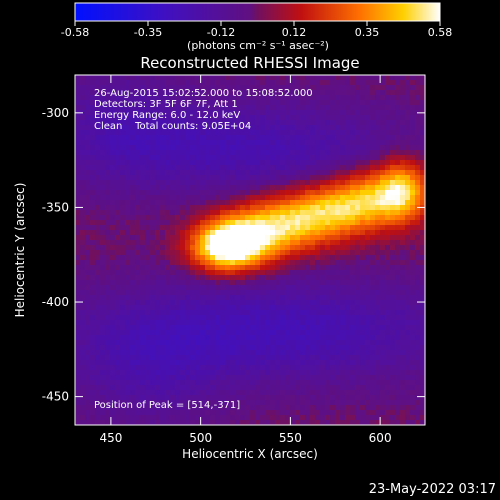  Describe the element at coordinates (380, 438) in the screenshot. I see `x-tick-label: 600` at that location.